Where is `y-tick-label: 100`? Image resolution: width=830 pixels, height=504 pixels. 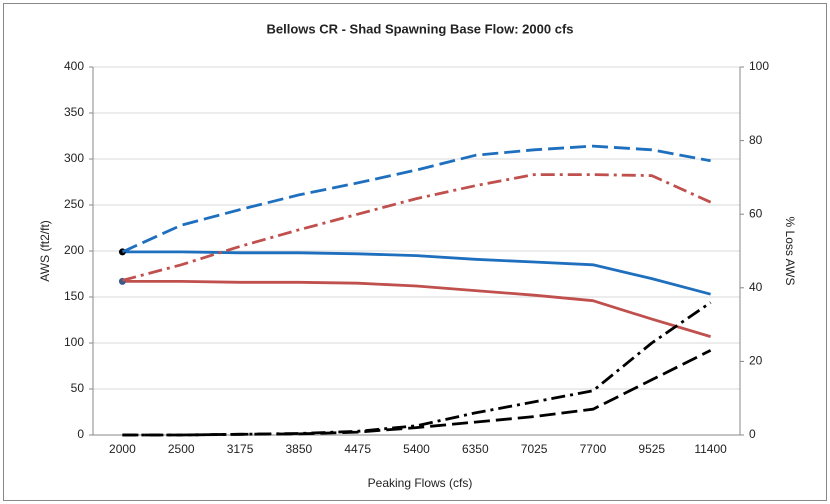 y-tick-label: 100 is located at coordinates (74, 342).